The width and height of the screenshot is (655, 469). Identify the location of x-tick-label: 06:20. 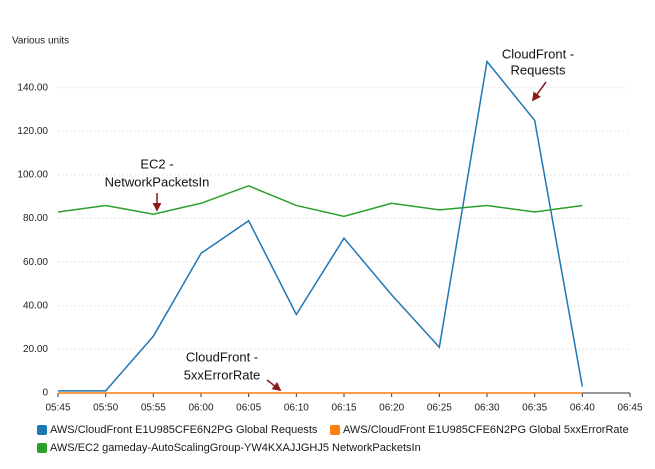
(391, 408).